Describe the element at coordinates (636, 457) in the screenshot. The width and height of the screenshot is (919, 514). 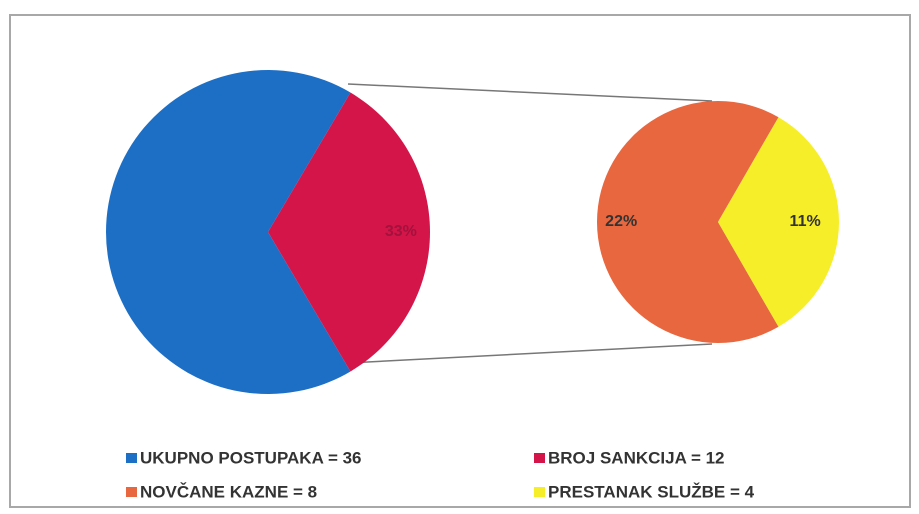
I see `legend-label: BROJ SANKCIJA = 12` at that location.